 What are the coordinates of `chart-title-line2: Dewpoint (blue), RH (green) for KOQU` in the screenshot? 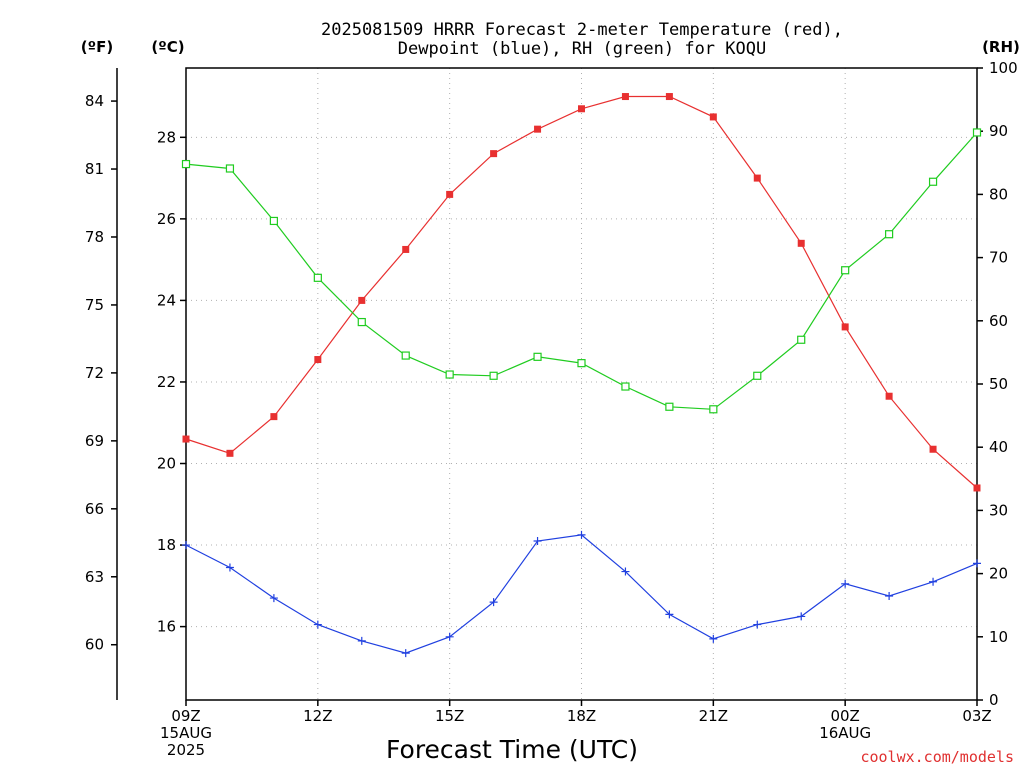 It's located at (582, 49).